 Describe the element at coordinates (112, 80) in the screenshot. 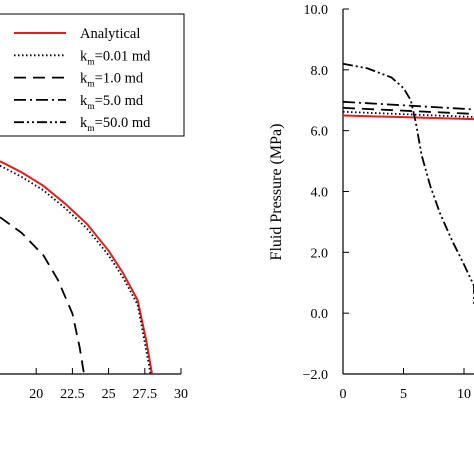

I see `legend-label: km=1.0 md` at that location.